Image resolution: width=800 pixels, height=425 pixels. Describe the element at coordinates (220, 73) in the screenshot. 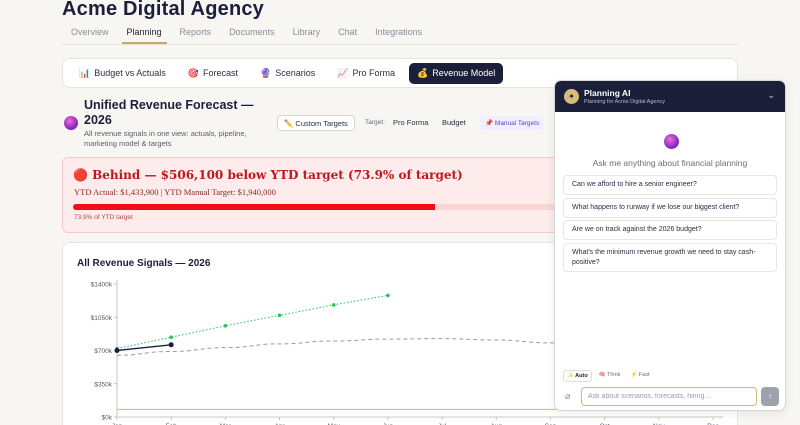

I see `subtab-label: Forecast` at that location.